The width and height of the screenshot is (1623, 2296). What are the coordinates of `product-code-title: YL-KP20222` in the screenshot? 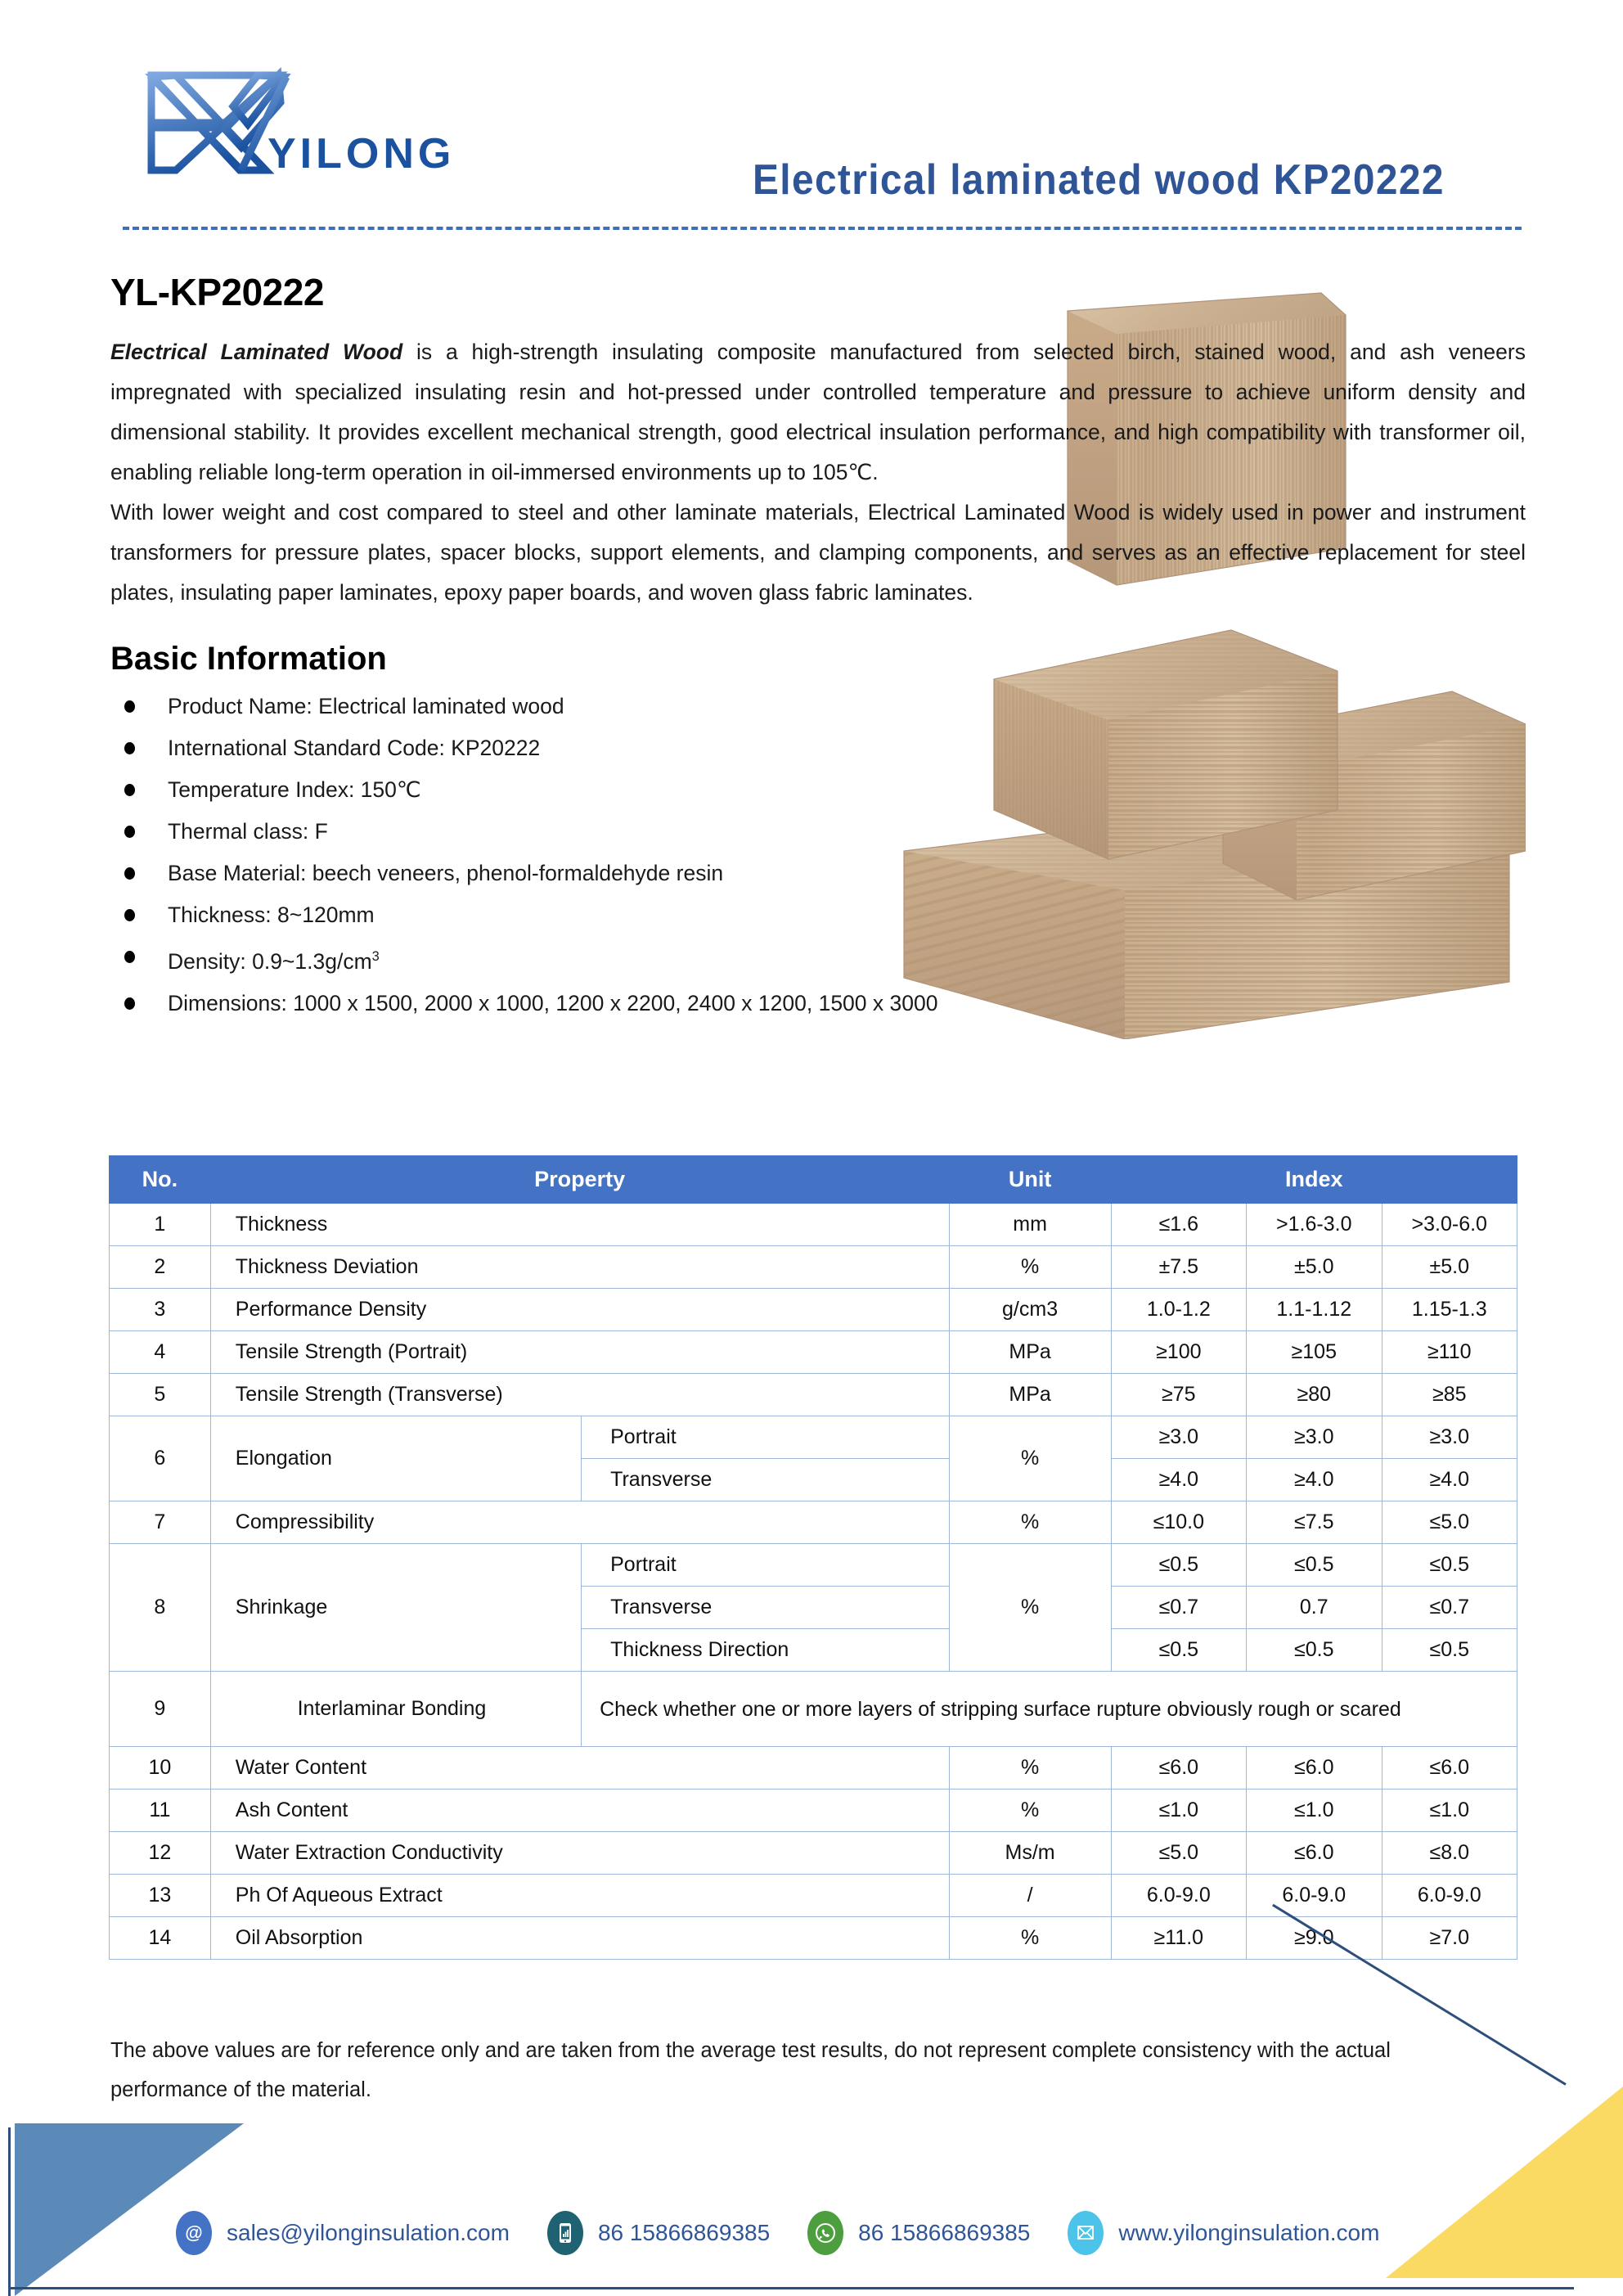 It's located at (217, 292).